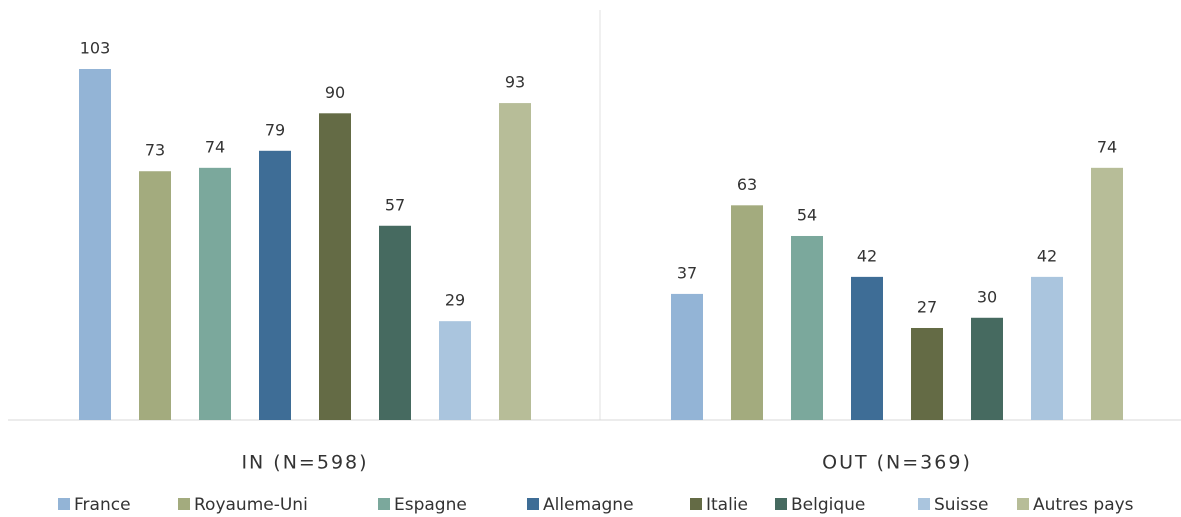 The height and width of the screenshot is (517, 1181). Describe the element at coordinates (927, 306) in the screenshot. I see `data-label: 27` at that location.